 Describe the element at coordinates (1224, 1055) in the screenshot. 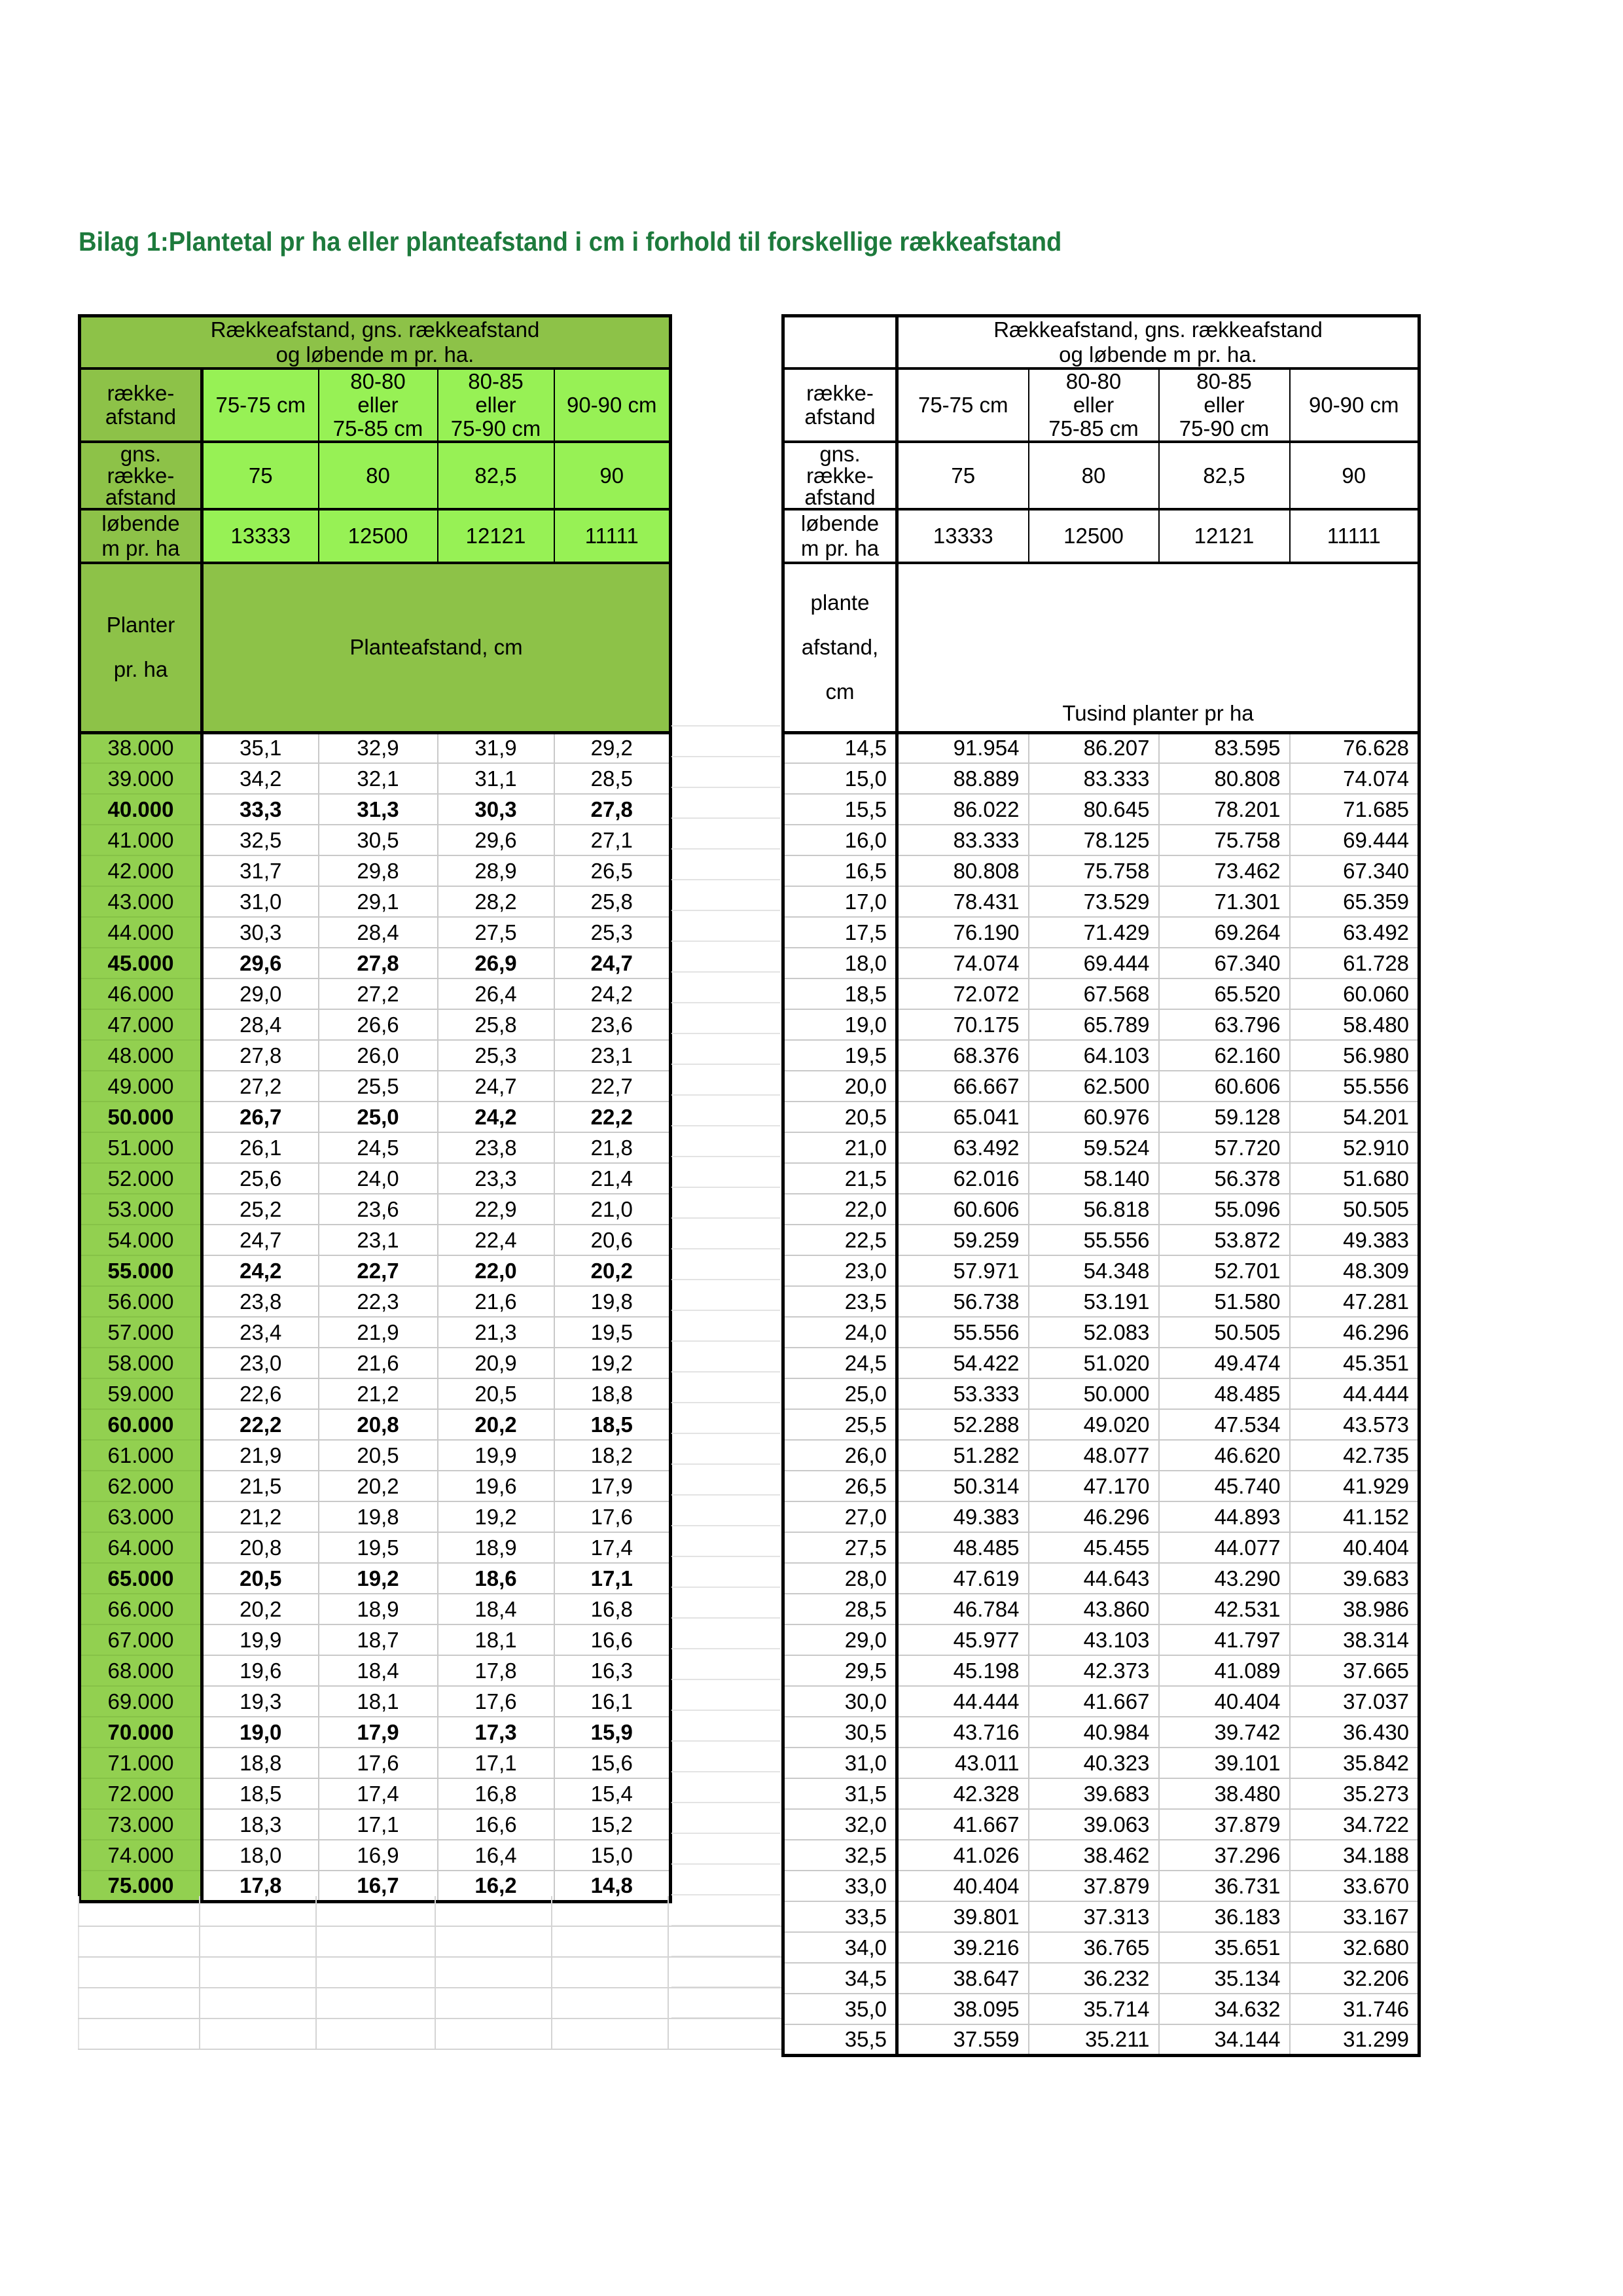

I see `planter-pr-ha-value-cell: 62.160` at that location.